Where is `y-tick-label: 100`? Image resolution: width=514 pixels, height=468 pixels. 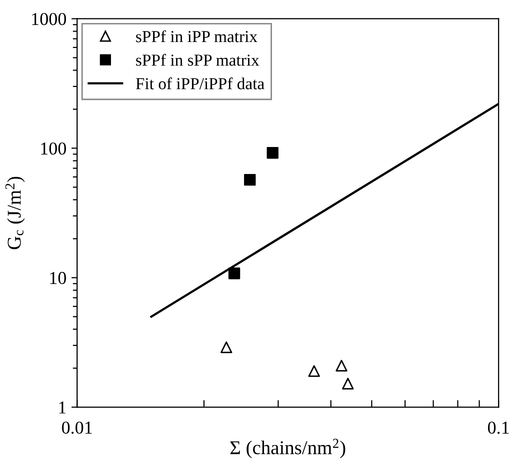
y-tick-label: 100 is located at coordinates (53, 148).